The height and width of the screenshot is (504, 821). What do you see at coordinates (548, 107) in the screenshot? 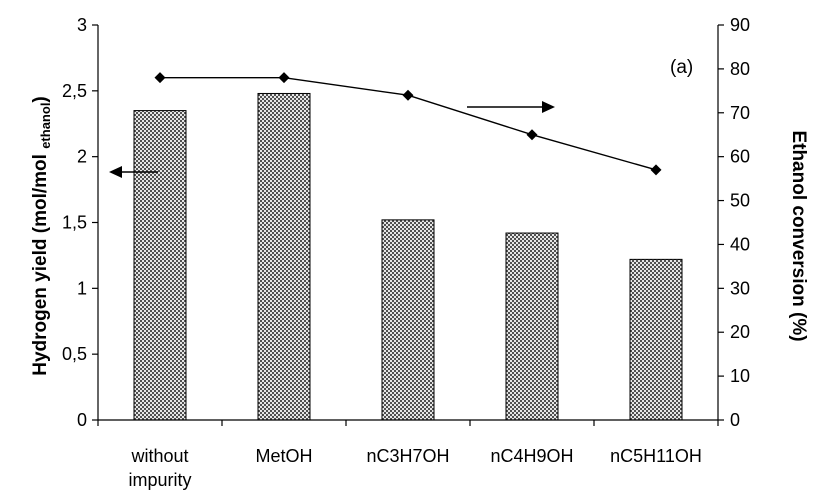
I see `arrow-right-head` at bounding box center [548, 107].